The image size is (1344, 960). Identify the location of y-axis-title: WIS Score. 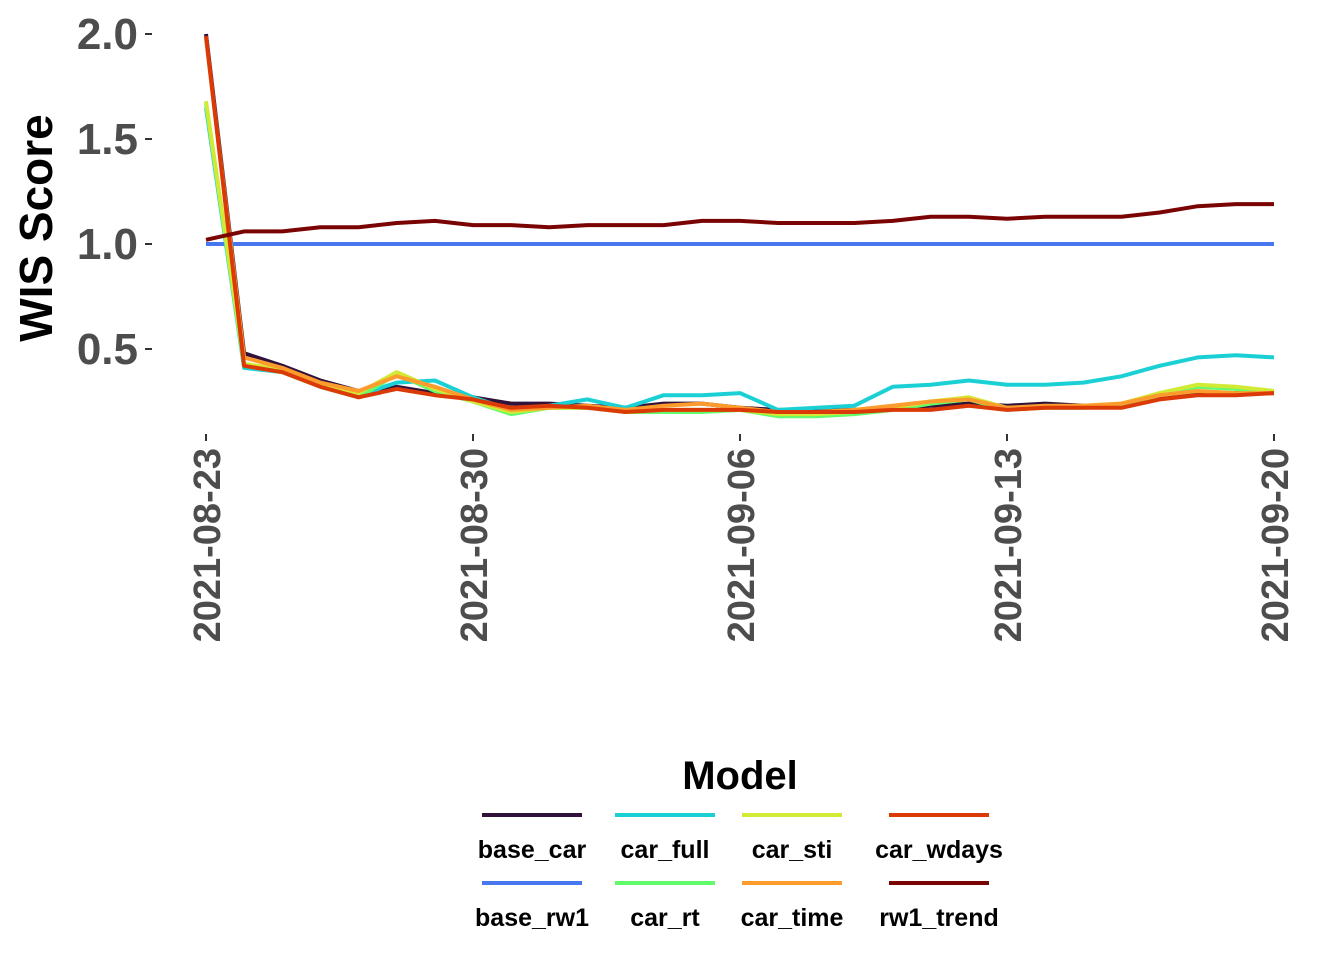
(36, 228).